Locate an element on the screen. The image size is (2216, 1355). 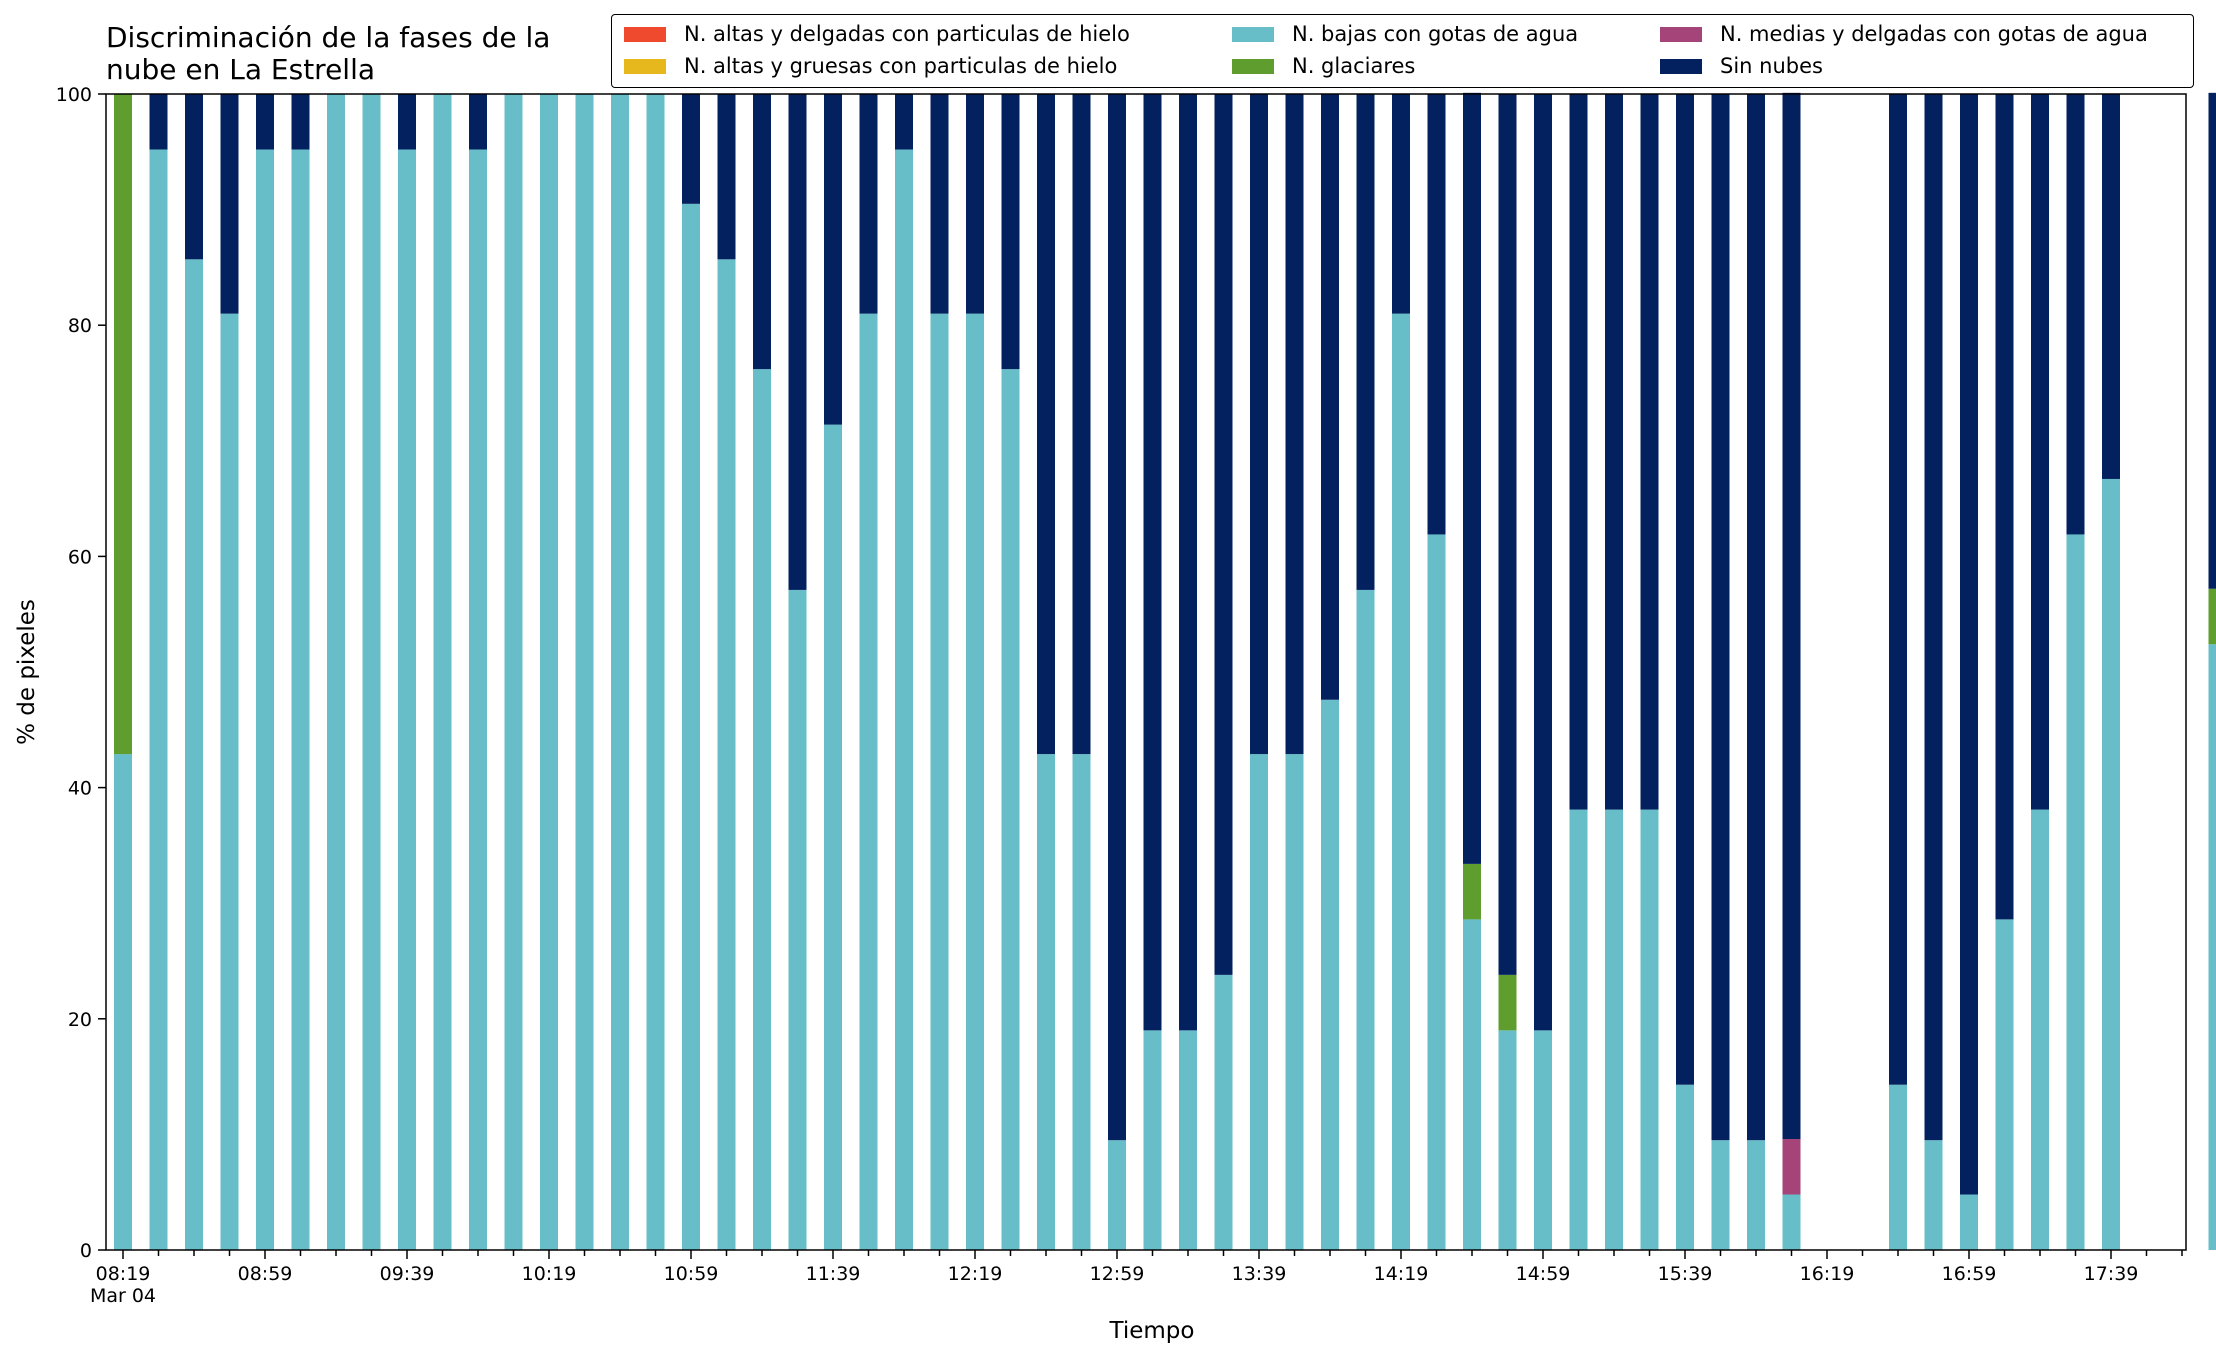
legend-label: Sin nubes is located at coordinates (1771, 66).